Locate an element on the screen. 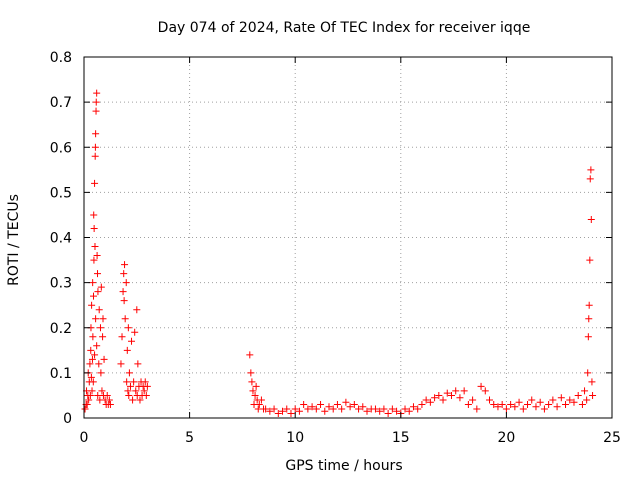 This screenshot has height=480, width=640. y-axis-label: ROTI / TECUs is located at coordinates (14, 240).